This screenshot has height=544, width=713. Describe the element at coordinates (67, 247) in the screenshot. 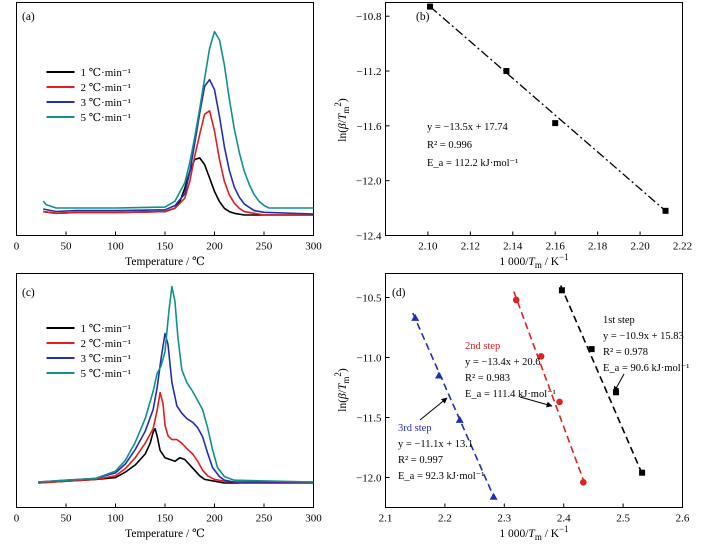

I see `panel-a-xtick-label: 50` at that location.